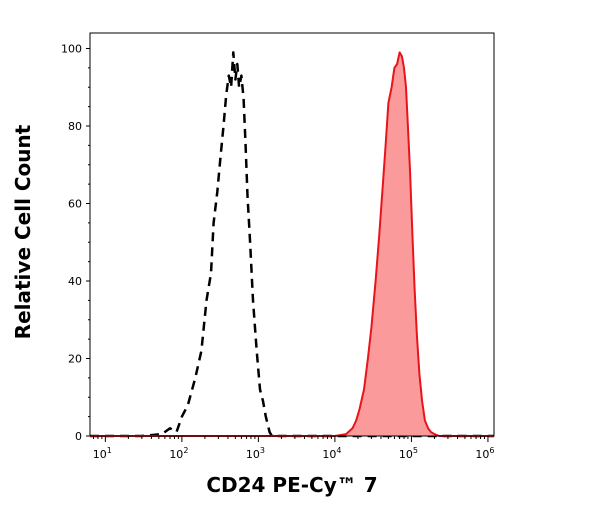  Describe the element at coordinates (338, 450) in the screenshot. I see `x-tick-exponent: 4` at that location.